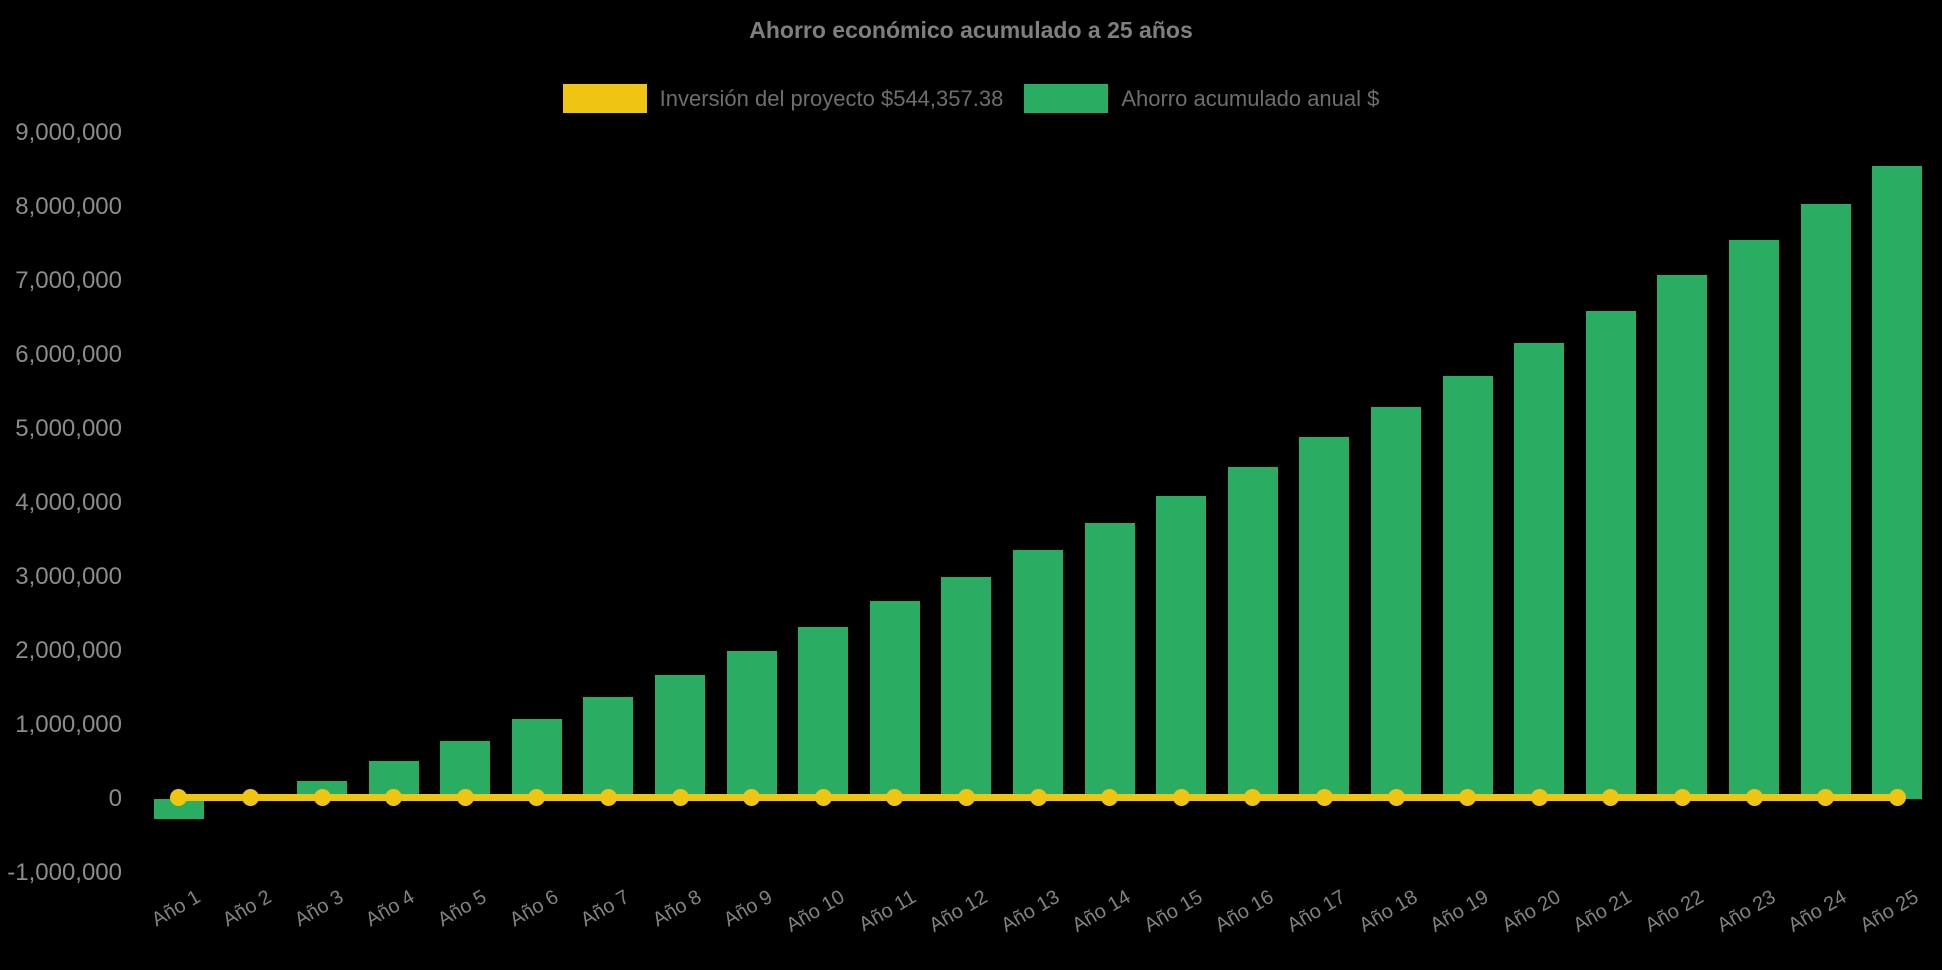 The width and height of the screenshot is (1942, 970). Describe the element at coordinates (1038, 674) in the screenshot. I see `bar-año-13` at that location.